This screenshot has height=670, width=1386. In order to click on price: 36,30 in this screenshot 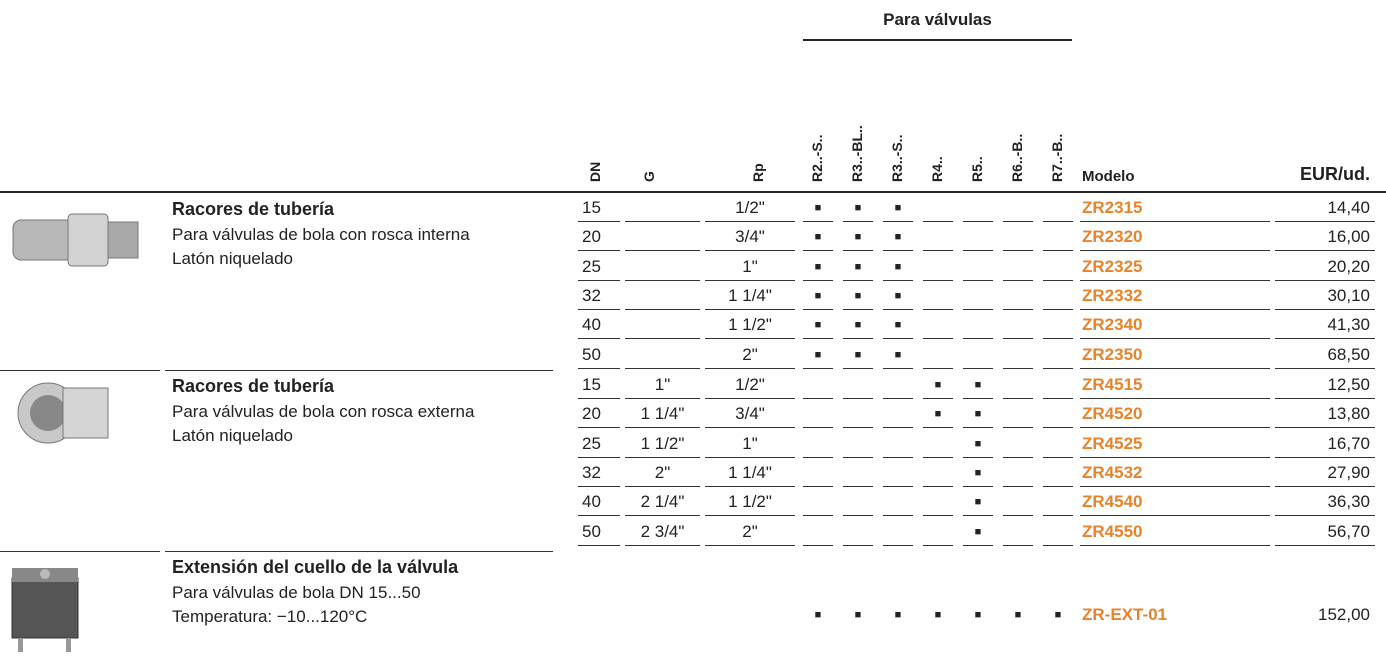, I will do `click(1325, 502)`.